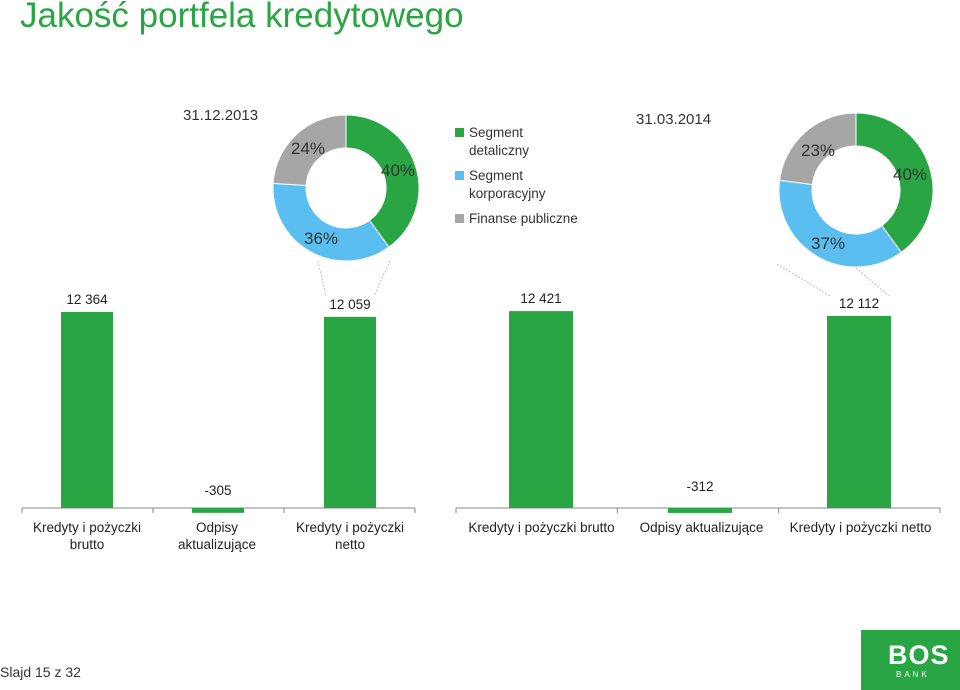  Describe the element at coordinates (40, 672) in the screenshot. I see `slide-number: Slajd 15 z 32` at that location.